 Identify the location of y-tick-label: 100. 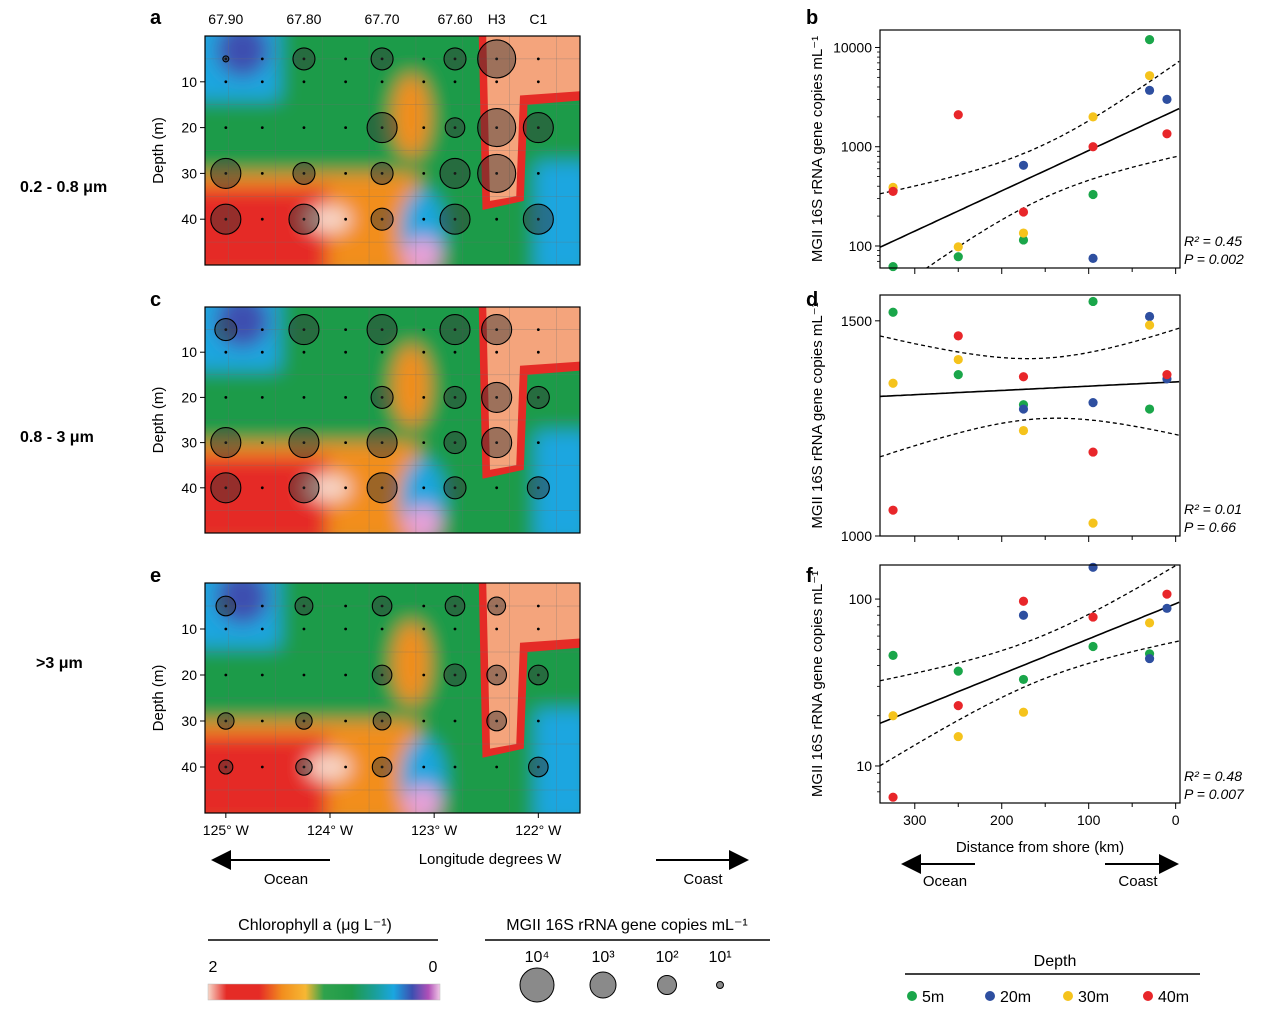
(861, 246).